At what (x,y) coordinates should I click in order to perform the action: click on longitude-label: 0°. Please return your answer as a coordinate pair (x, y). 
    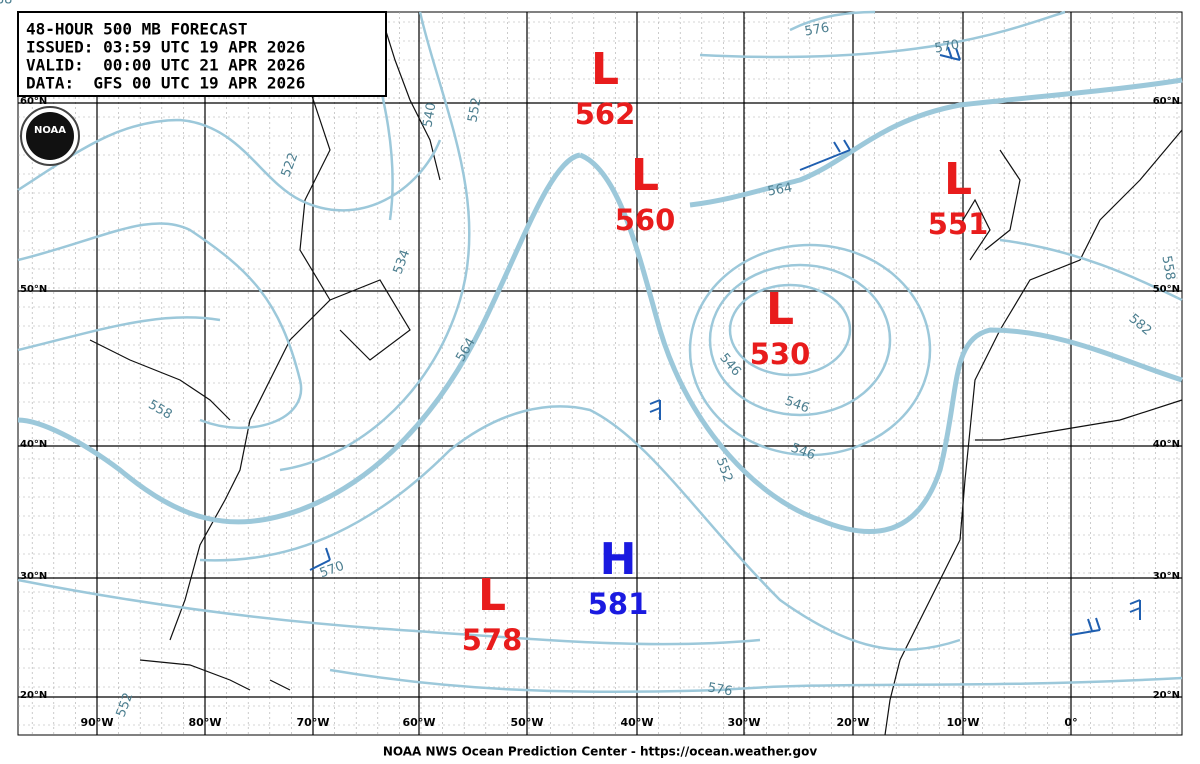
    Looking at the image, I should click on (1070, 722).